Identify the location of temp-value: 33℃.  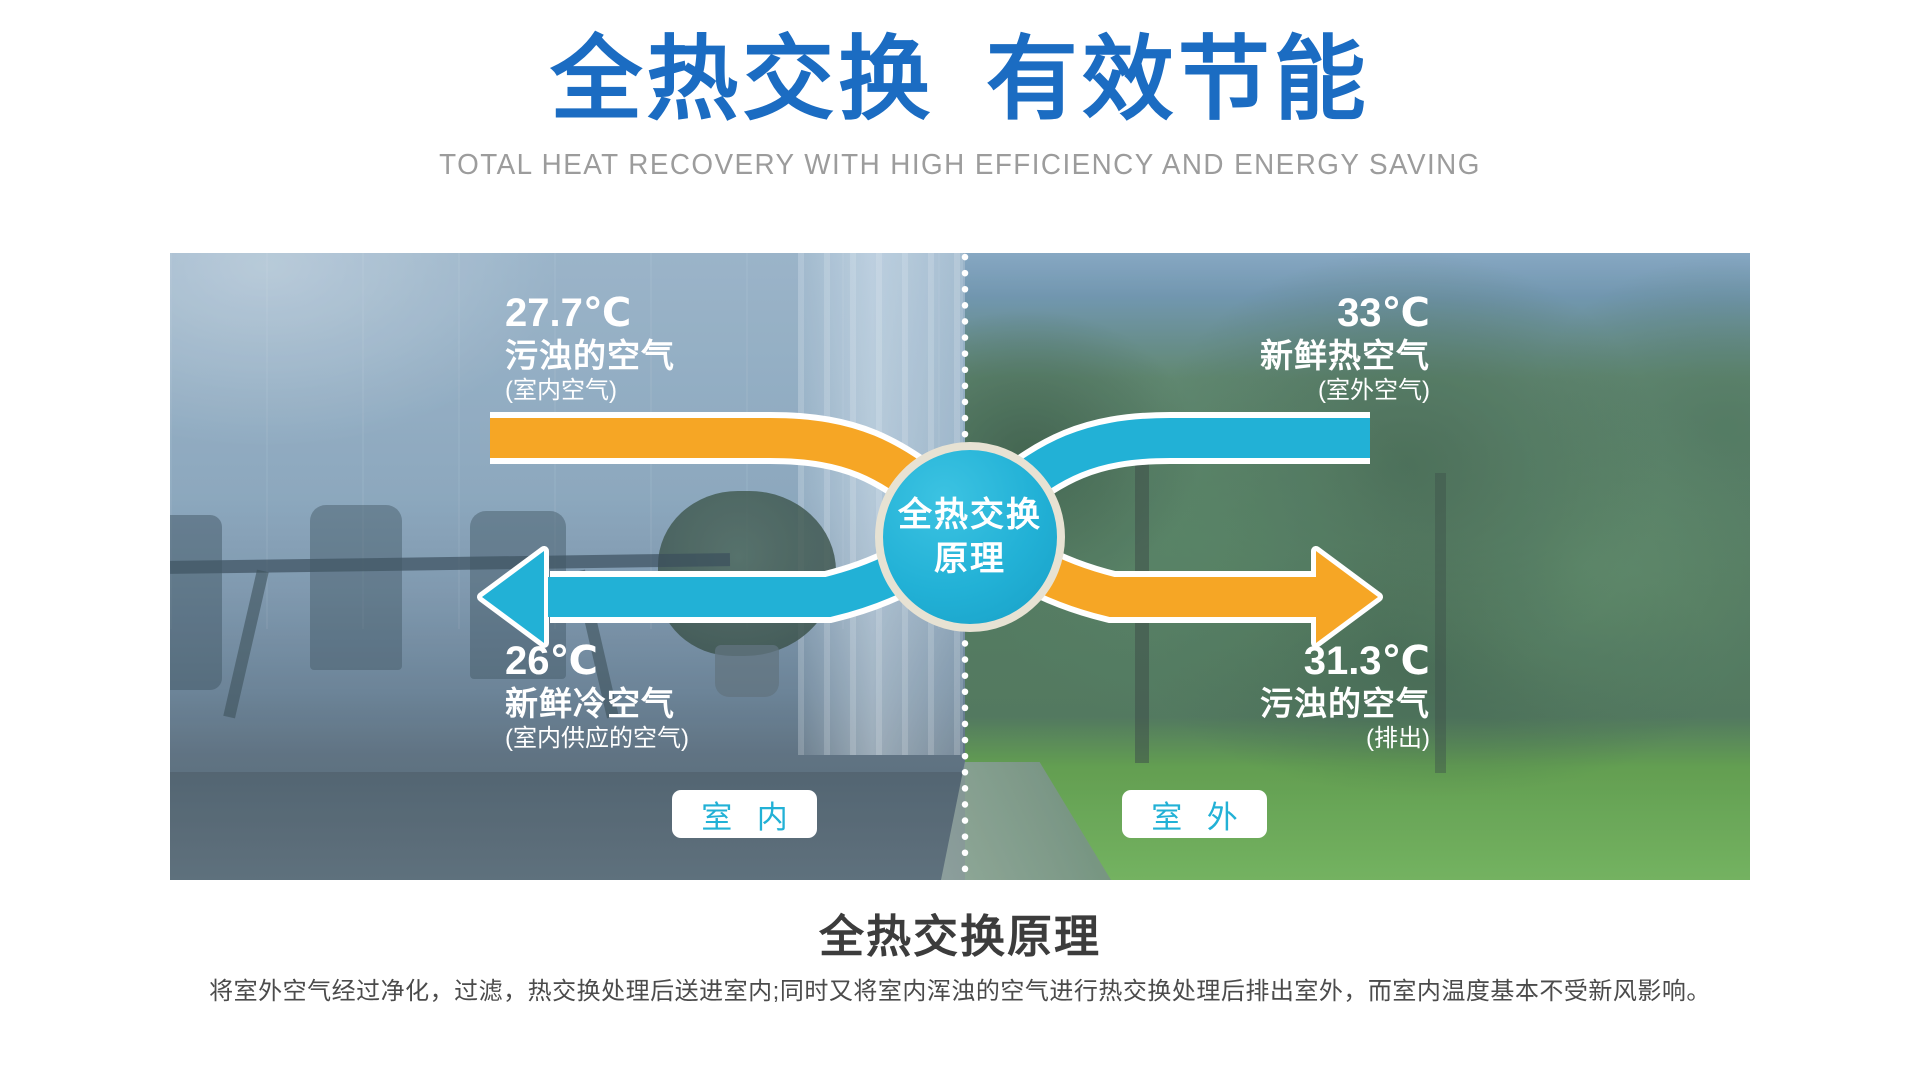
(1383, 313).